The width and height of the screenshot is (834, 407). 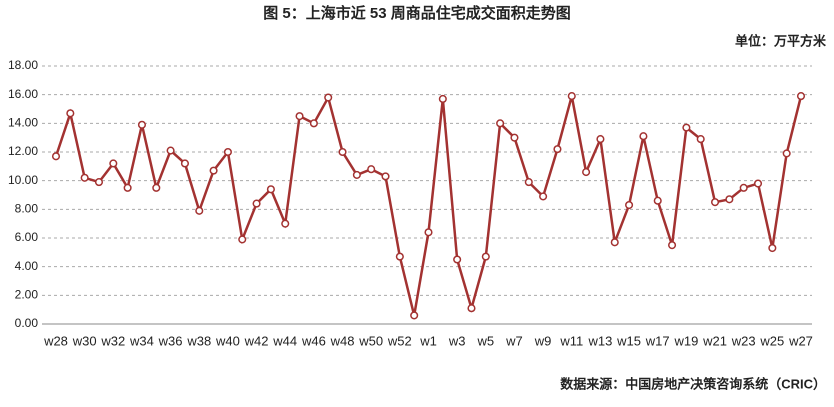 I want to click on x-tick-label: w28, so click(x=55, y=340).